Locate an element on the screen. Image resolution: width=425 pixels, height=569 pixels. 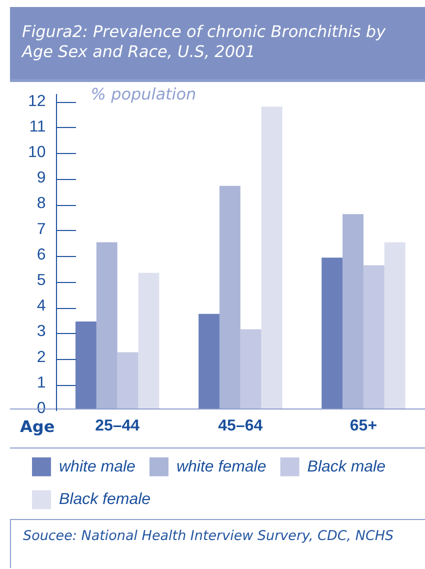
y-tick-label: 10 is located at coordinates (37, 153).